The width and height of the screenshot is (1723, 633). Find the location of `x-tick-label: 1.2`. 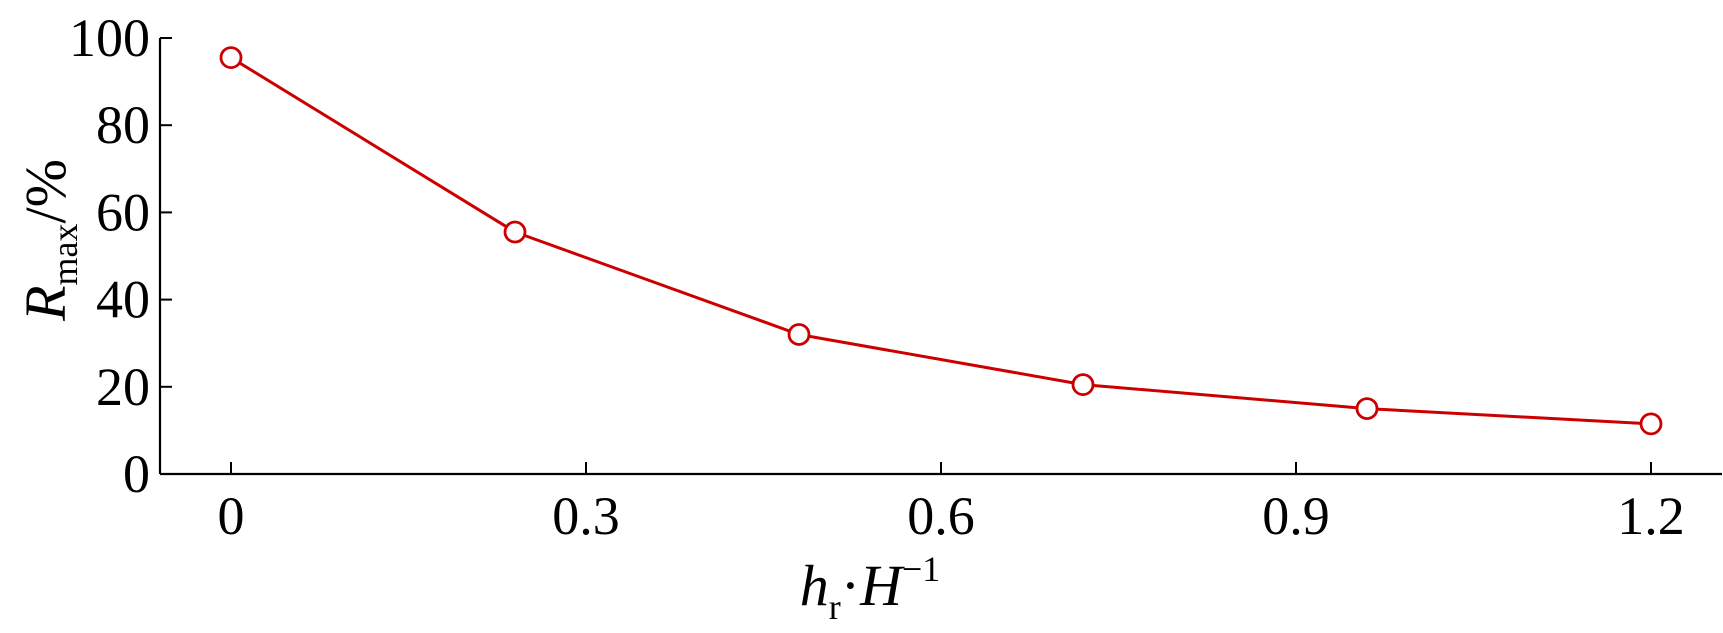

x-tick-label: 1.2 is located at coordinates (1651, 516).